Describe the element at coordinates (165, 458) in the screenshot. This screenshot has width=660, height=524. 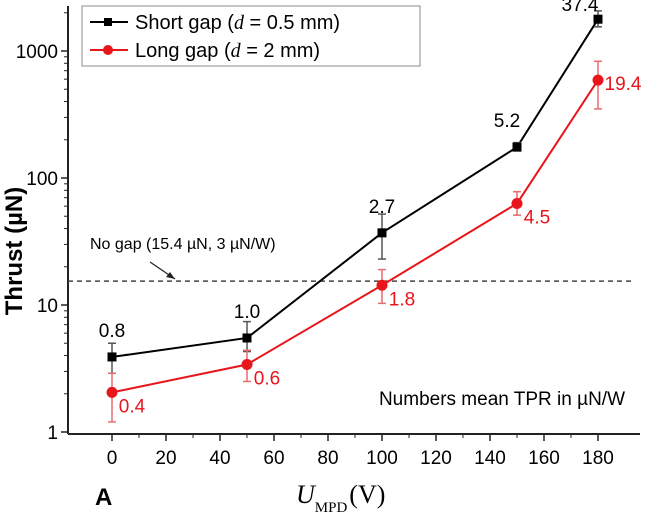
I see `x-tick-label: 20` at that location.